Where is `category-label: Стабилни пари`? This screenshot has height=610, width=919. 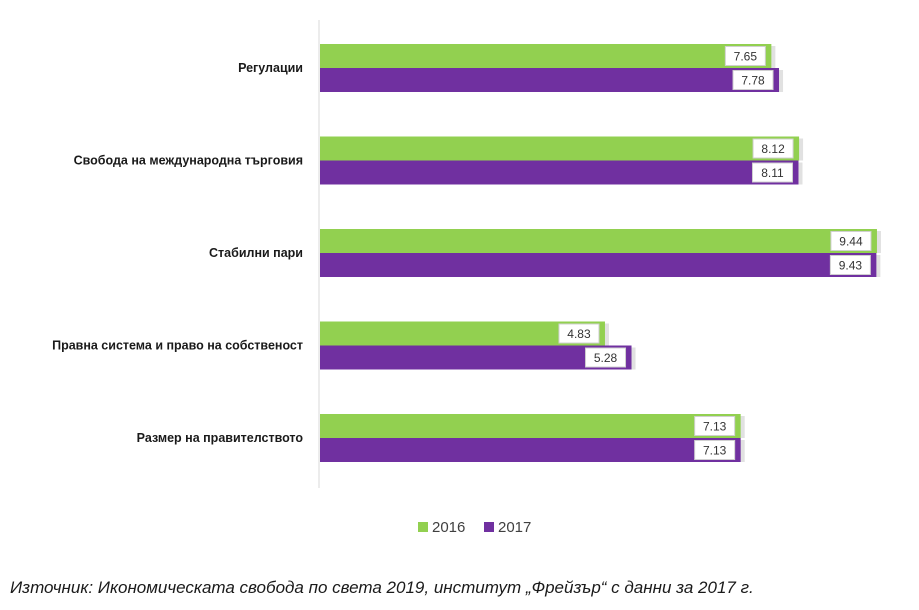
category-label: Стабилни пари is located at coordinates (256, 253).